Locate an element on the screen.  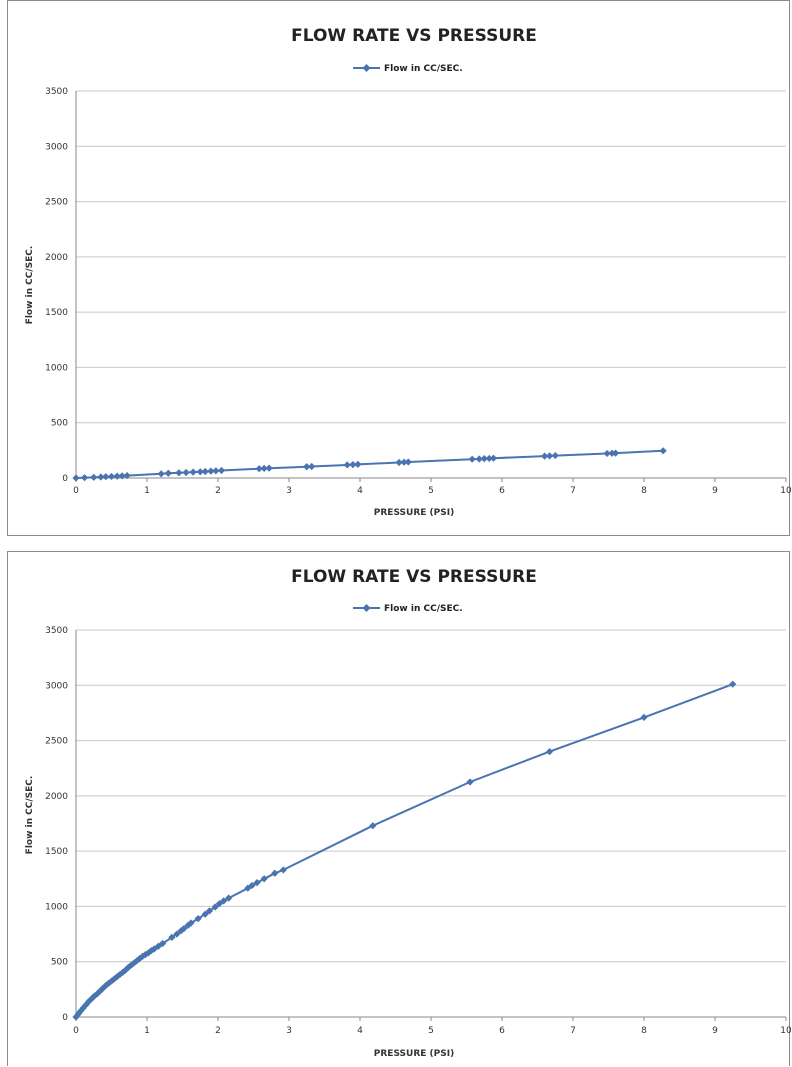
x-axis-title: PRESSURE (PSI) is located at coordinates (414, 513).